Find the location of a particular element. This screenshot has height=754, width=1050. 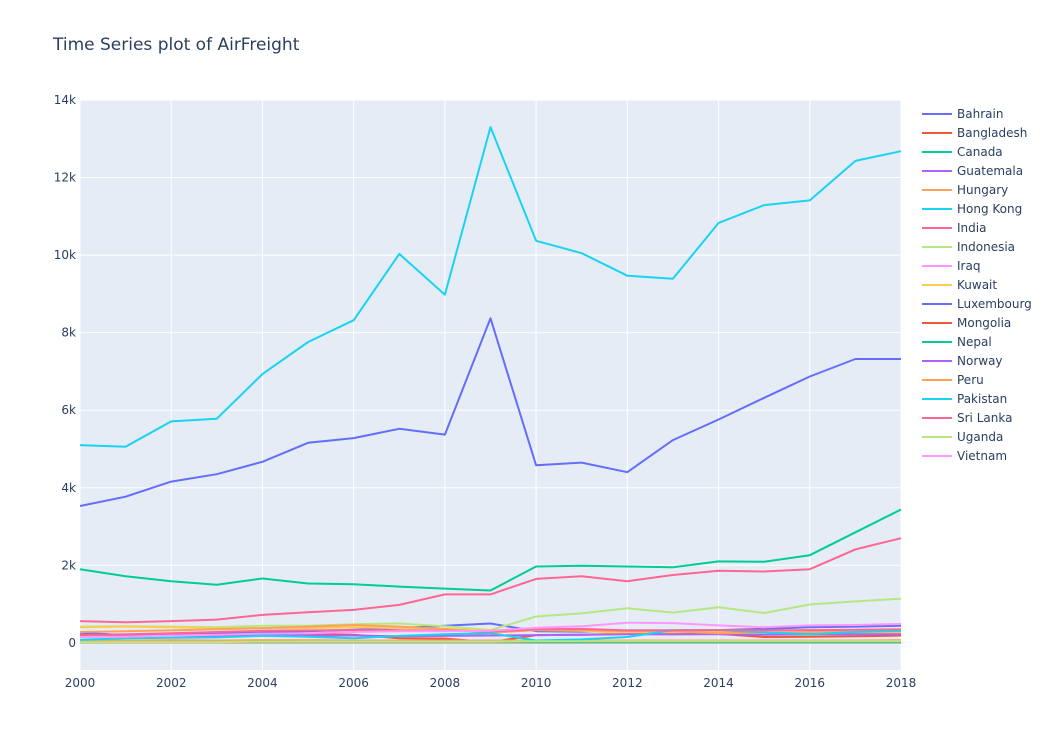

legend-item-indonesia: Indonesia is located at coordinates (968, 247).